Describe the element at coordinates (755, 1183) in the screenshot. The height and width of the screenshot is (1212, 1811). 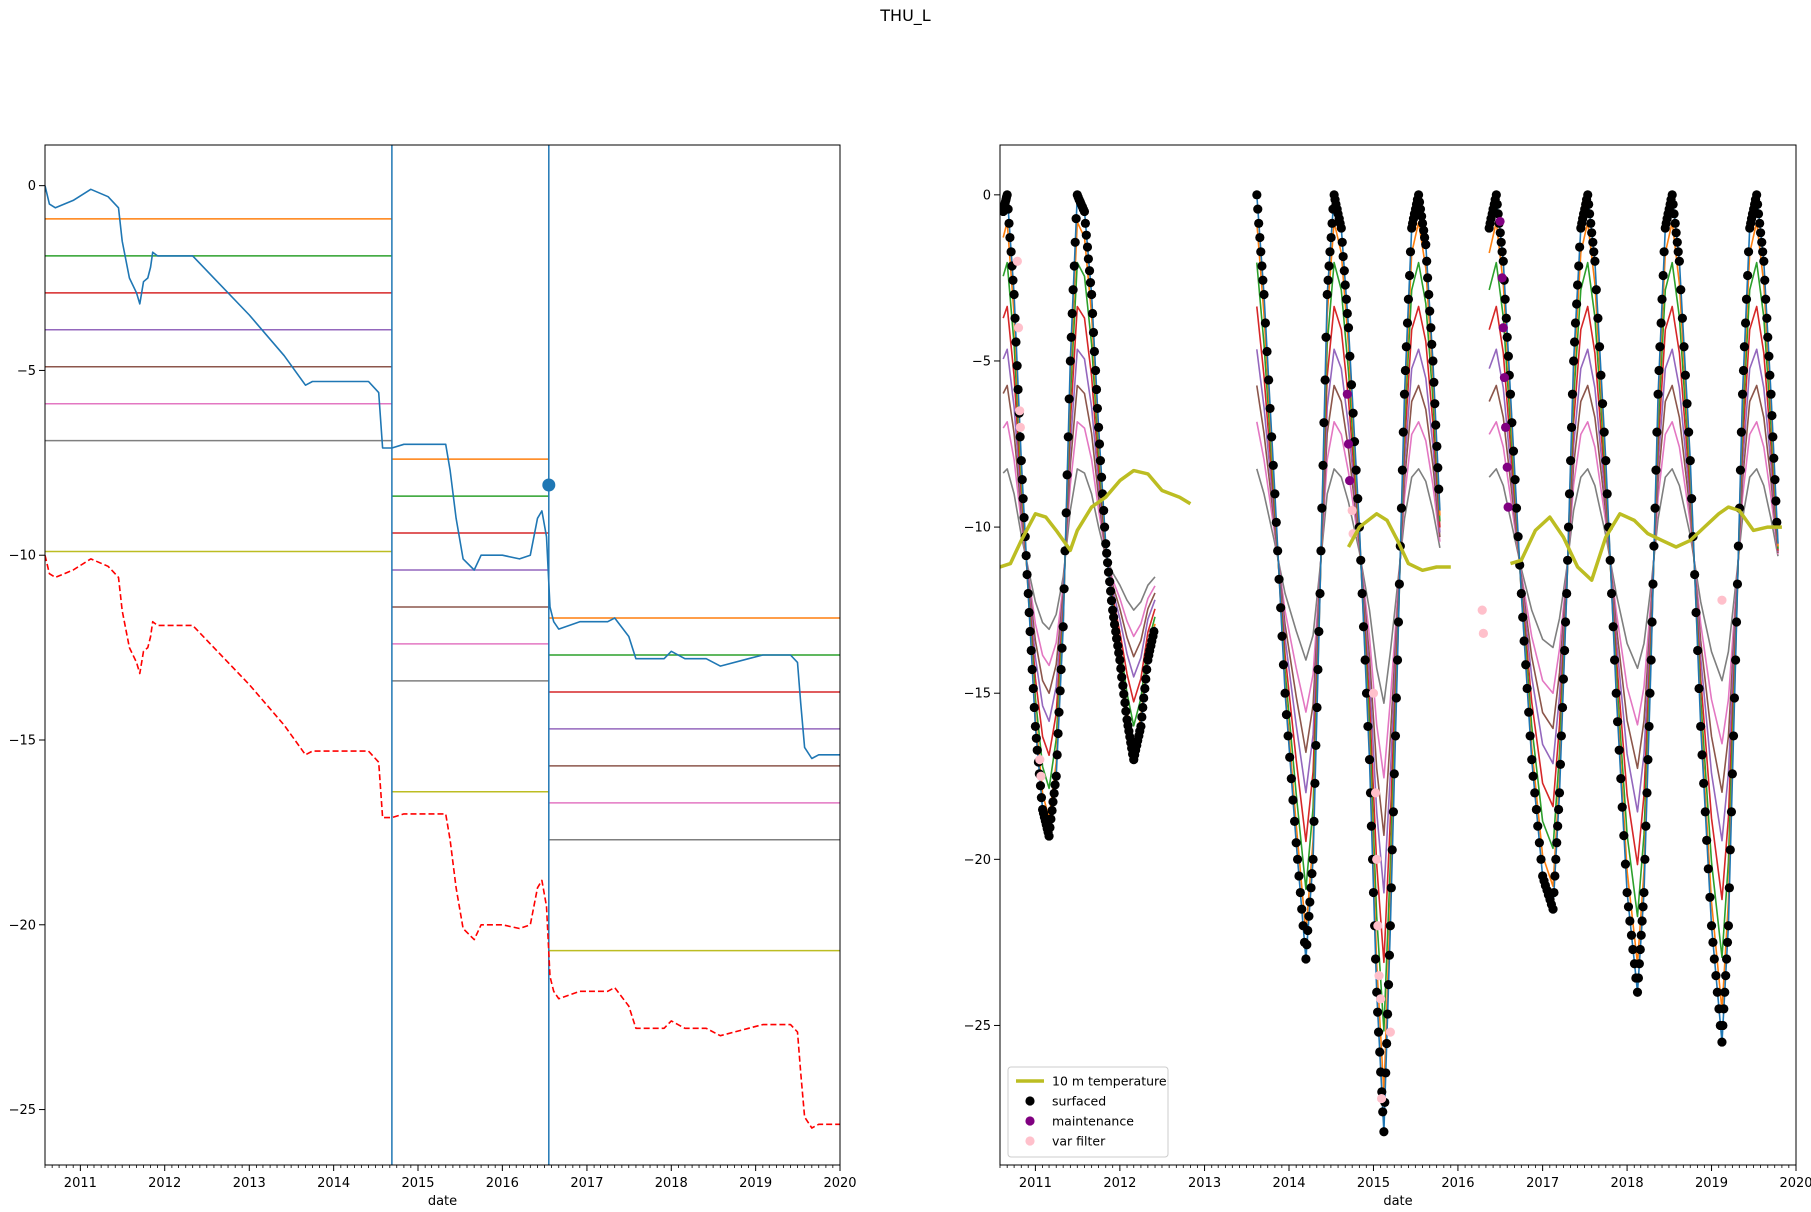
I see `left-x-tick-label: 2019` at that location.